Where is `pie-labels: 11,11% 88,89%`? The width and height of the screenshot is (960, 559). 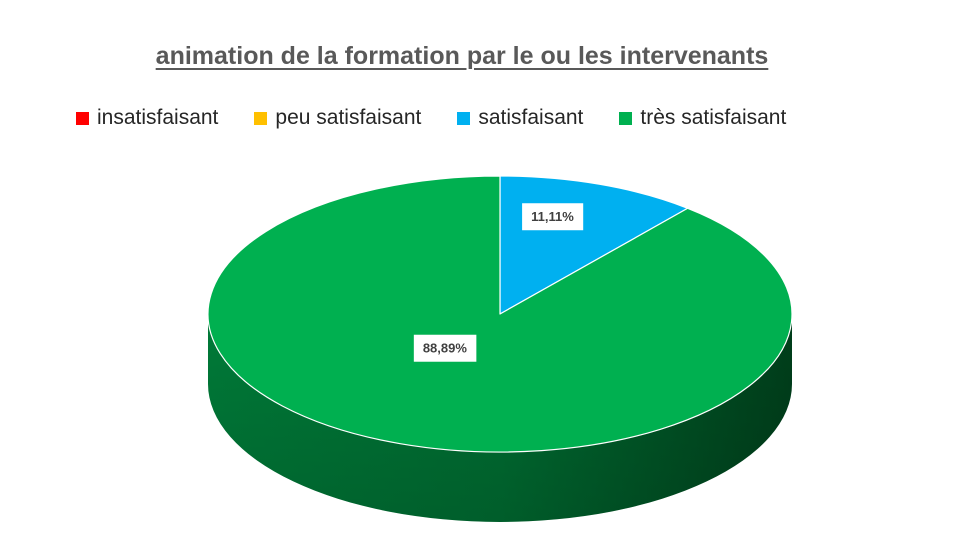 pie-labels: 11,11% 88,89% is located at coordinates (498, 282).